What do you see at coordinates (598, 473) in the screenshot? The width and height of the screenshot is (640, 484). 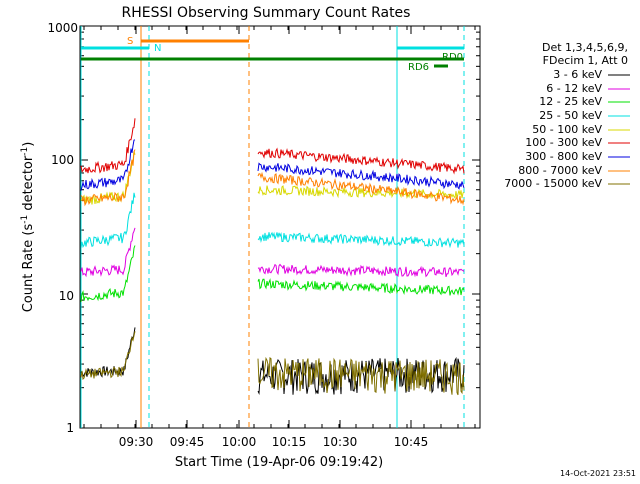 I see `timestamp: 14-Oct-2021 23:51` at bounding box center [598, 473].